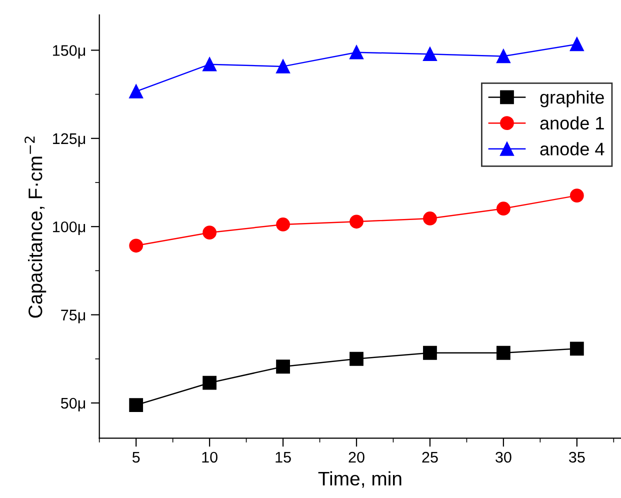 The width and height of the screenshot is (621, 498). I want to click on x-tick-label: 35, so click(577, 457).